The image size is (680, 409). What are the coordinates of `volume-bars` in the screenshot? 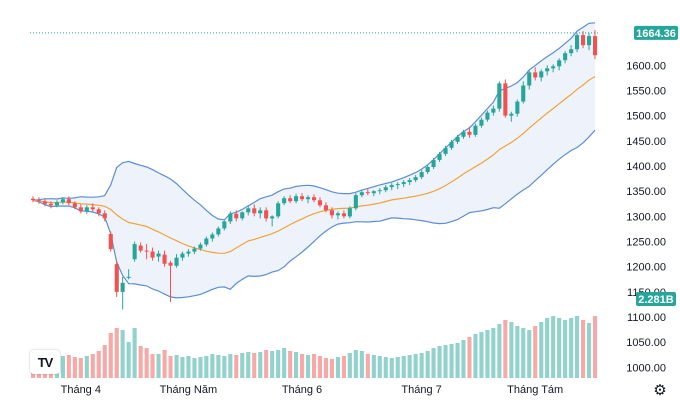 It's located at (314, 347).